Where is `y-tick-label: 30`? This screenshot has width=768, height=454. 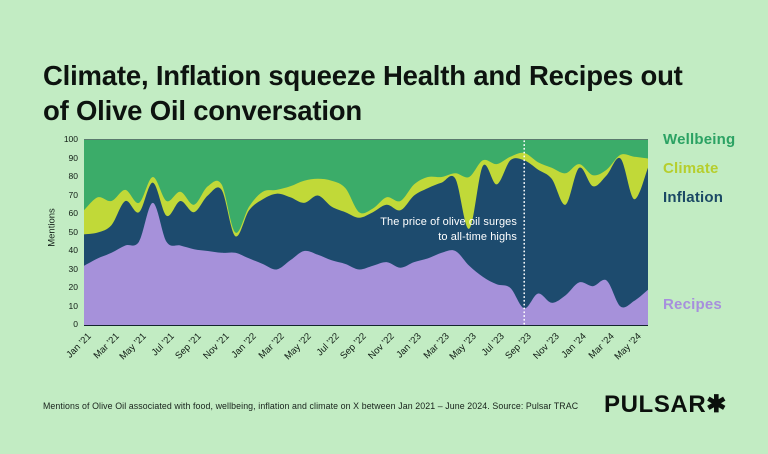 y-tick-label: 30 is located at coordinates (73, 268).